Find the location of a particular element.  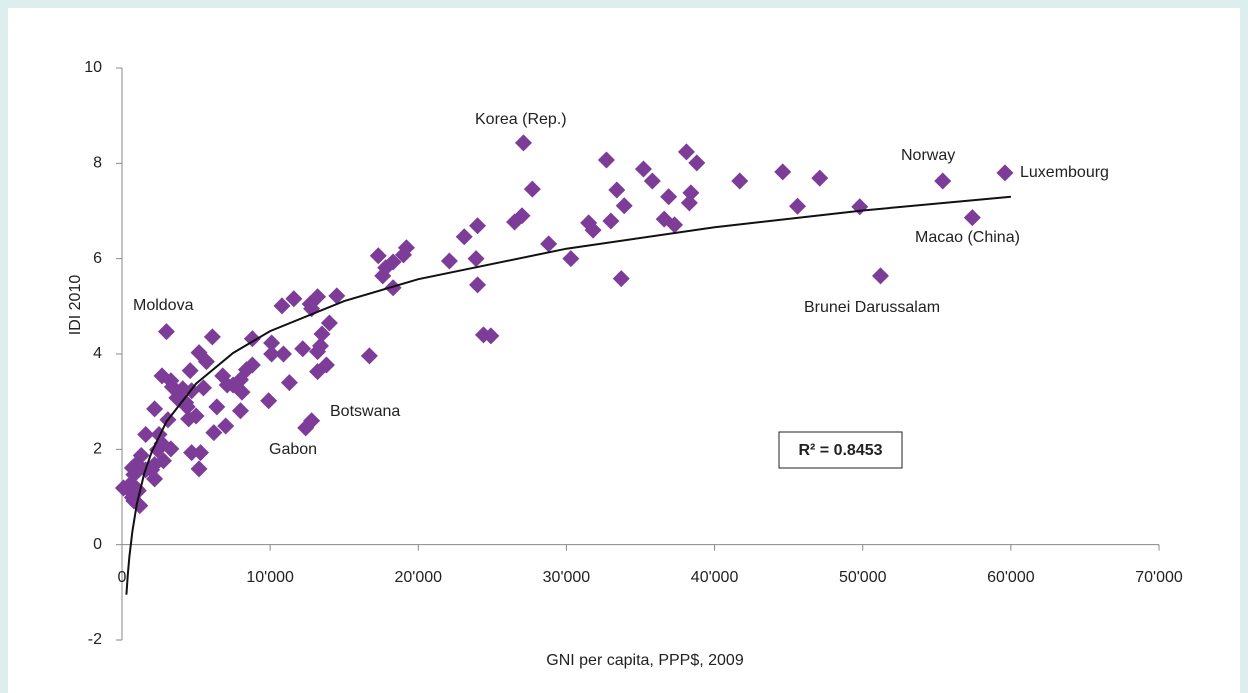

y-tick-label: 8 is located at coordinates (97, 163).